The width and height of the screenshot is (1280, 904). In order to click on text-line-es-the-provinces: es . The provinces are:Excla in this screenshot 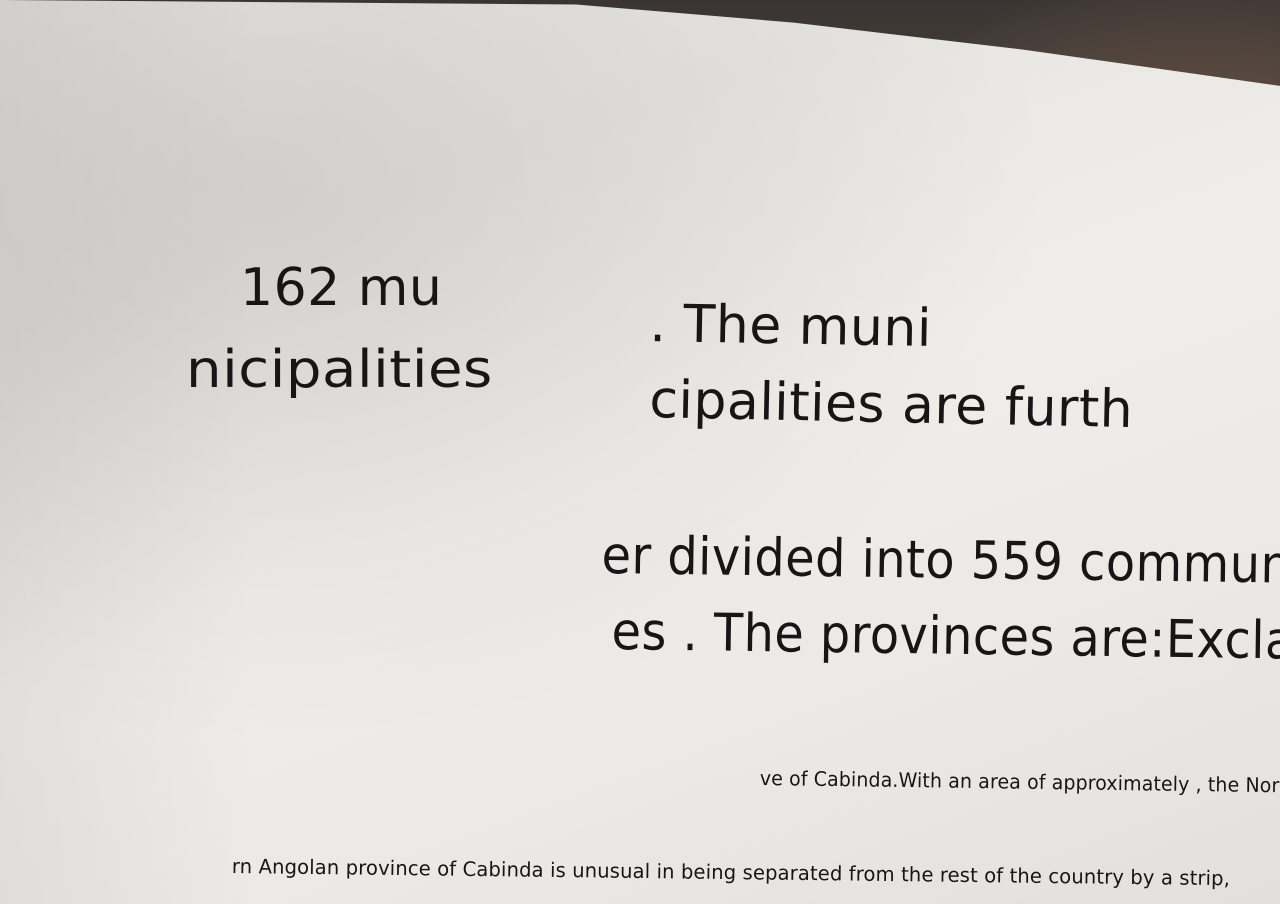, I will do `click(945, 637)`.